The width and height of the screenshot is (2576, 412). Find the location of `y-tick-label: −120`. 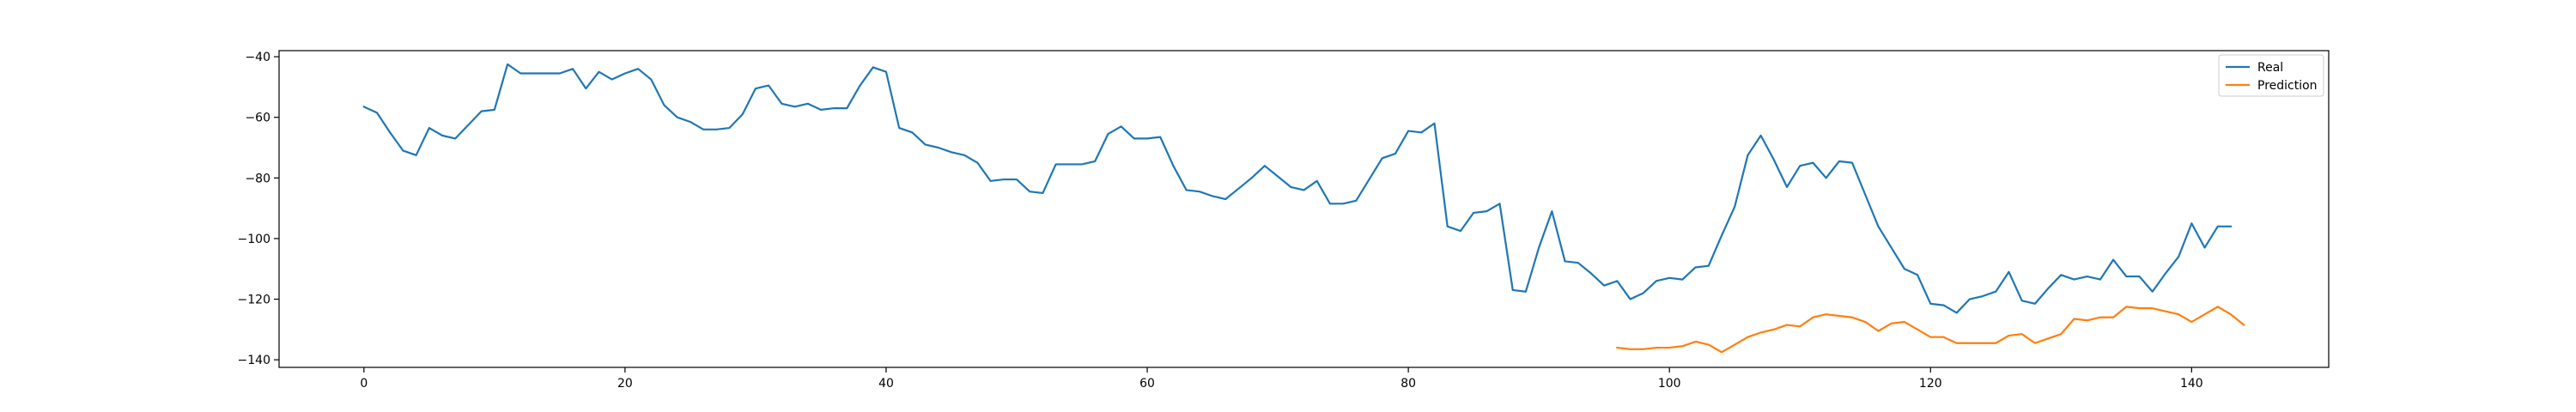

y-tick-label: −120 is located at coordinates (254, 300).